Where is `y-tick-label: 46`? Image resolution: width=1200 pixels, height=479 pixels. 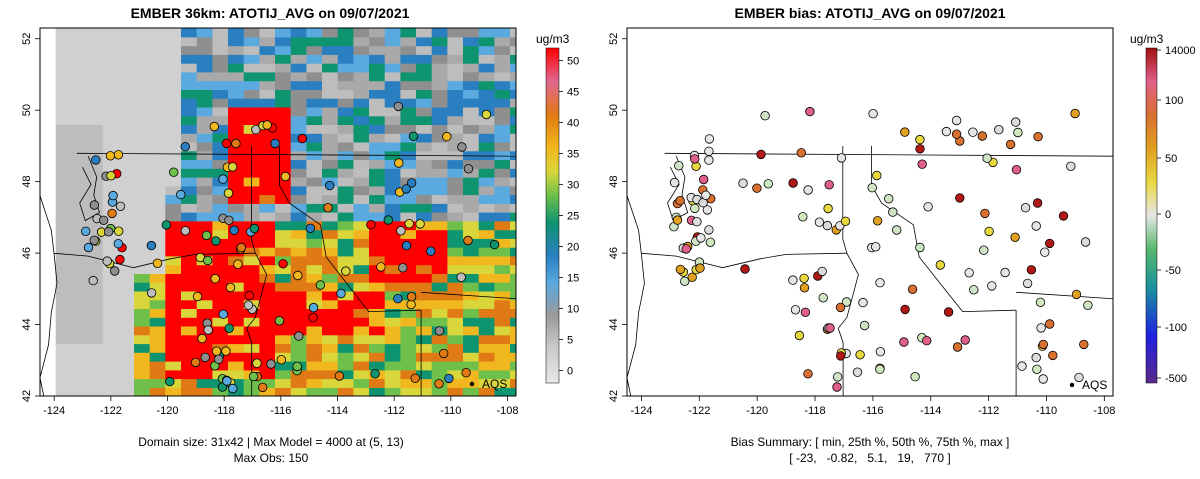
y-tick-label: 46 is located at coordinates (27, 253).